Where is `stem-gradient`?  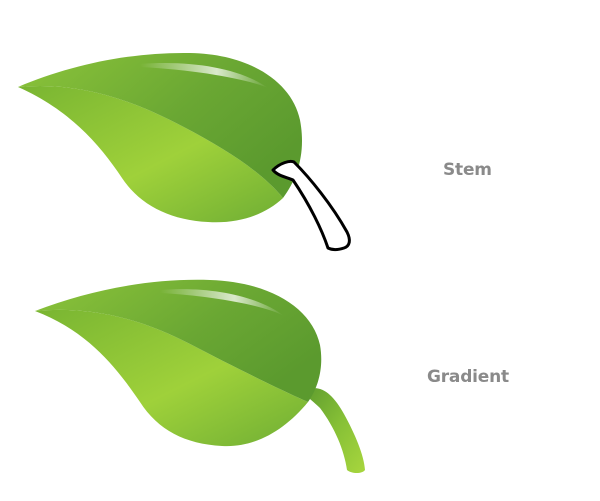 stem-gradient is located at coordinates (334, 430).